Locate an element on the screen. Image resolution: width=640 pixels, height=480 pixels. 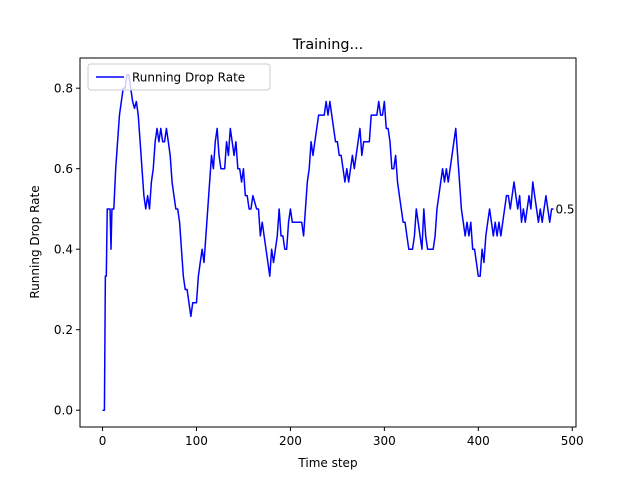
x-tick-label: 100 is located at coordinates (196, 441).